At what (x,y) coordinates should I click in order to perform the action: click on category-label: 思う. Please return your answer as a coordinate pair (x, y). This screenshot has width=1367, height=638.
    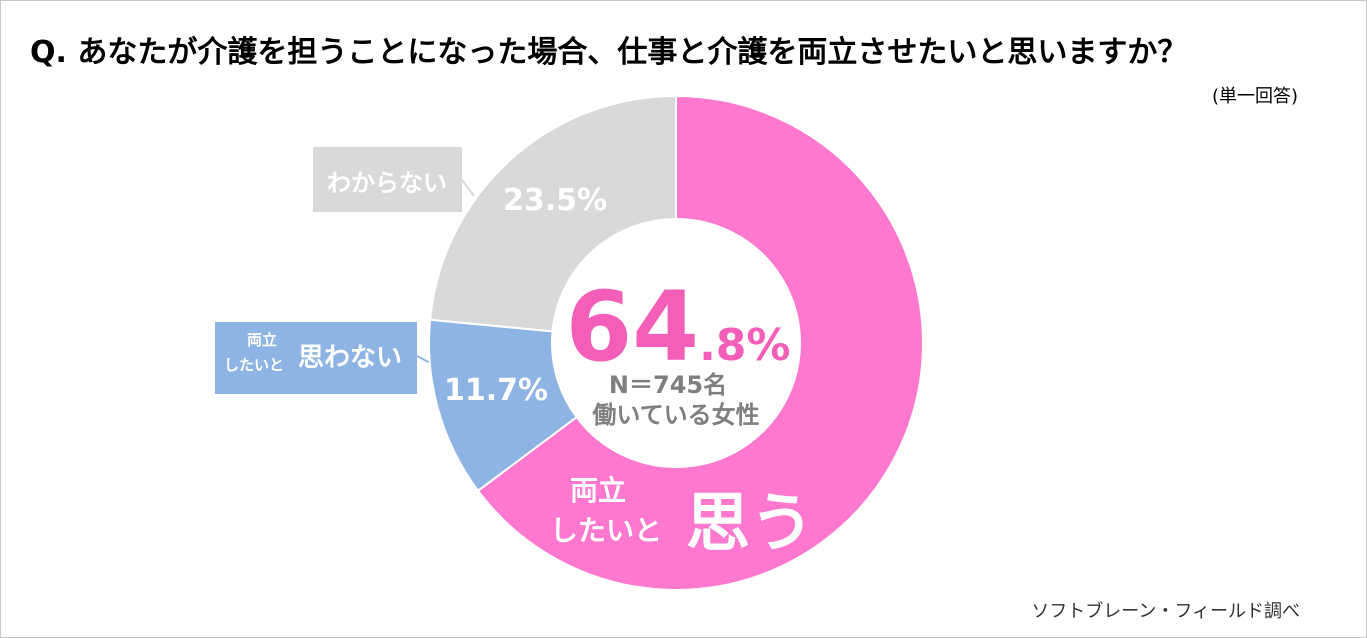
    Looking at the image, I should click on (750, 524).